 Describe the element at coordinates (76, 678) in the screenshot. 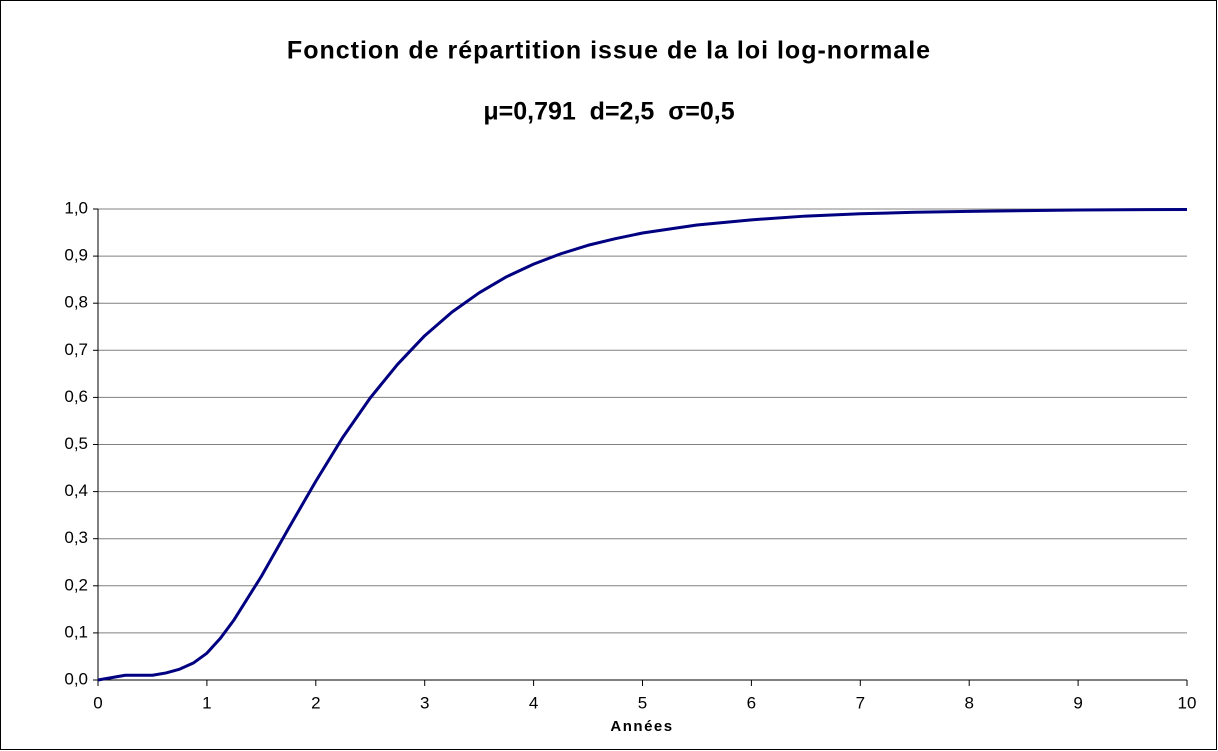

I see `y-tick-label: 0,0` at that location.